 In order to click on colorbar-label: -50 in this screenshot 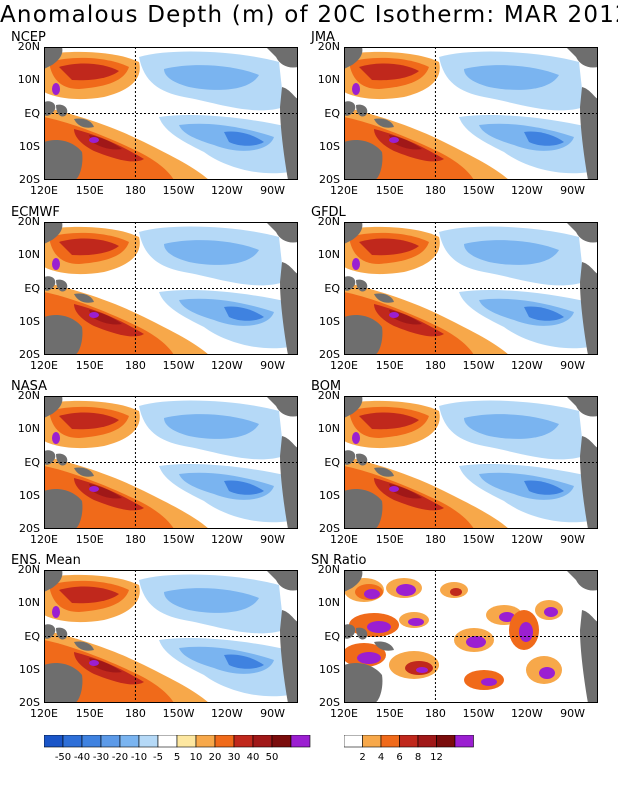, I will do `click(63, 757)`.